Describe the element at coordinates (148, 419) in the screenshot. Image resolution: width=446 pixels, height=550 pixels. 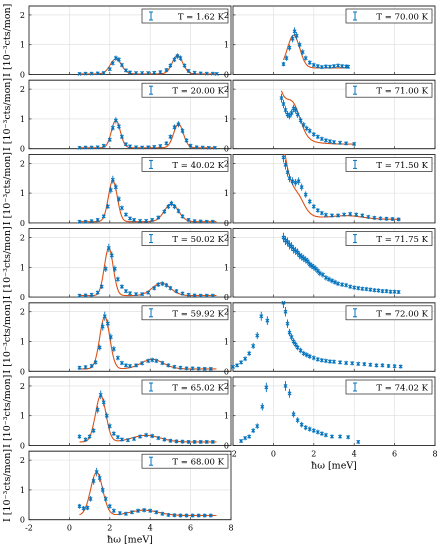
I see `fit-line` at that location.